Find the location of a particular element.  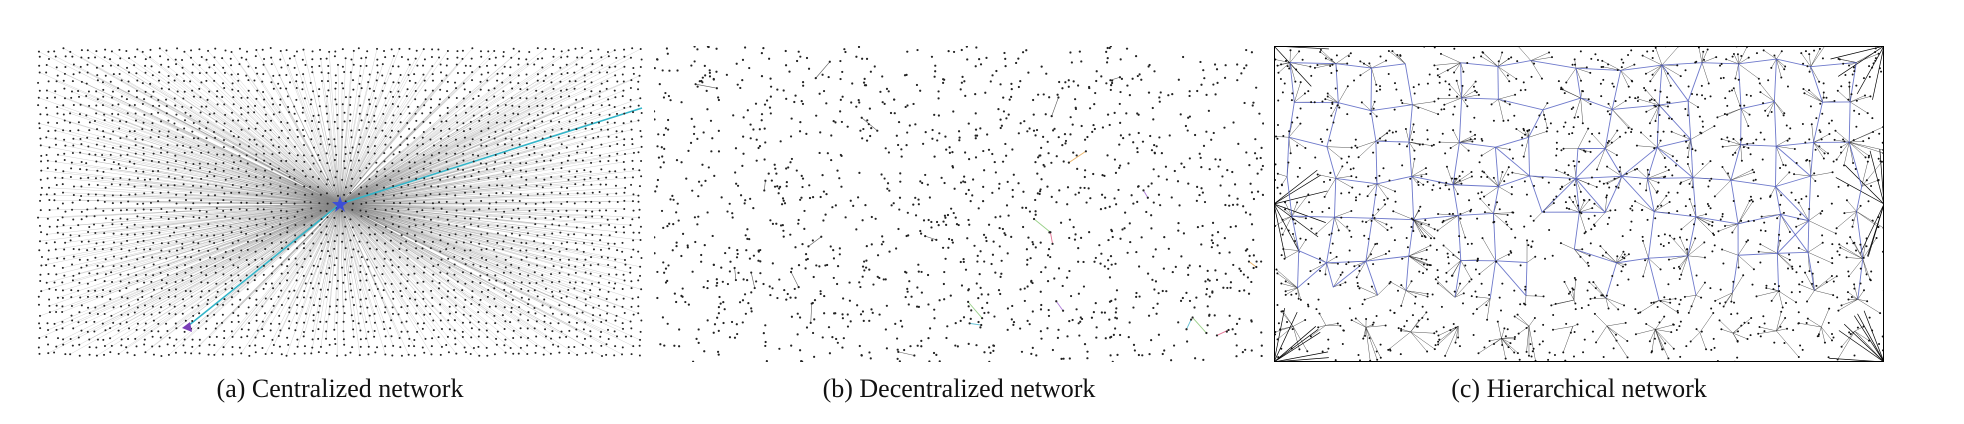

caption-hierarchical: (c) Hierarchical network is located at coordinates (1579, 388).